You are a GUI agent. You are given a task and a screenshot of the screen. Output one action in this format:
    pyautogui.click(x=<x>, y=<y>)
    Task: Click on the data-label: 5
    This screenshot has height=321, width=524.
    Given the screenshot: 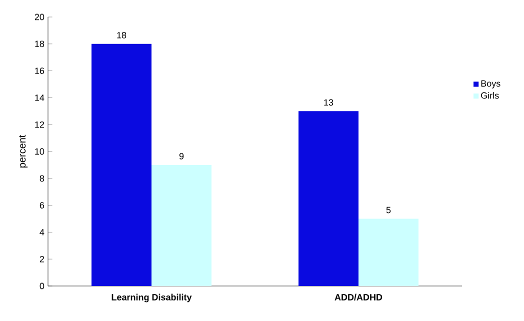 What is the action you would take?
    pyautogui.click(x=388, y=210)
    